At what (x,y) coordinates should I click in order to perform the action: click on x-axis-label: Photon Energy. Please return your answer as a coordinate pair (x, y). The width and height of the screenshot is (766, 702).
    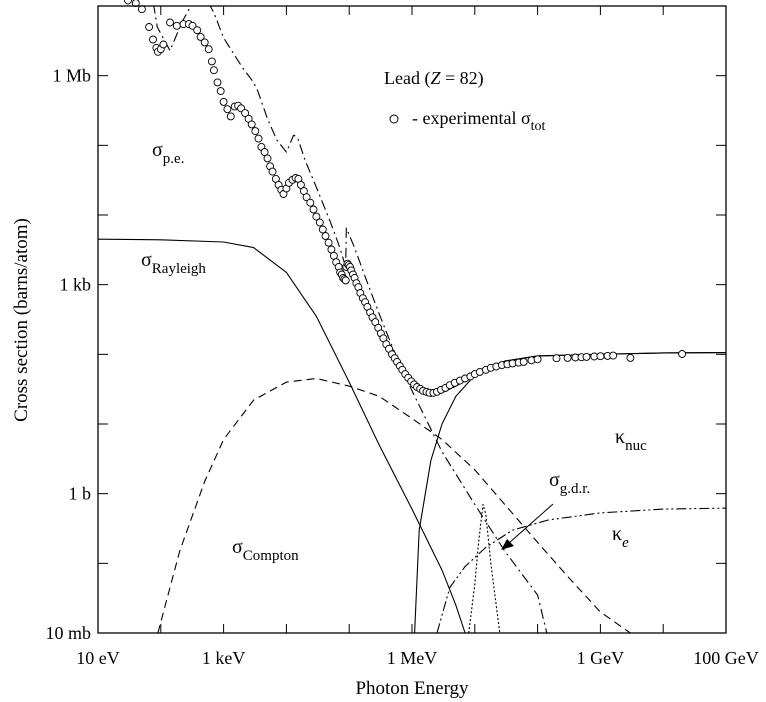
    Looking at the image, I should click on (412, 688).